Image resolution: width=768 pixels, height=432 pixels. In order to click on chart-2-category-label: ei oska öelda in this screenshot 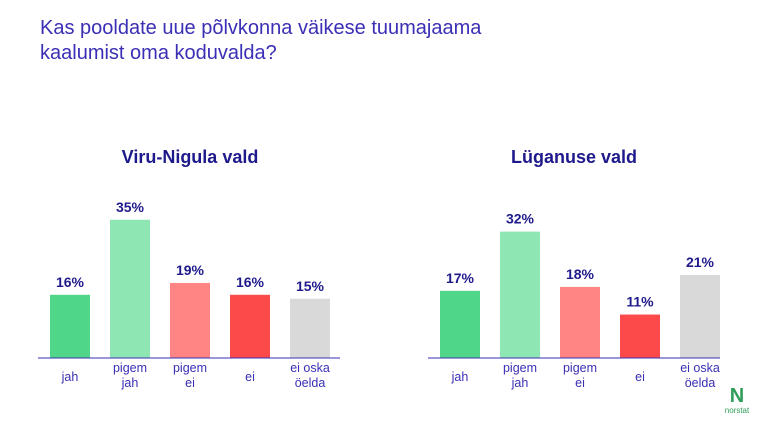, I will do `click(700, 375)`.